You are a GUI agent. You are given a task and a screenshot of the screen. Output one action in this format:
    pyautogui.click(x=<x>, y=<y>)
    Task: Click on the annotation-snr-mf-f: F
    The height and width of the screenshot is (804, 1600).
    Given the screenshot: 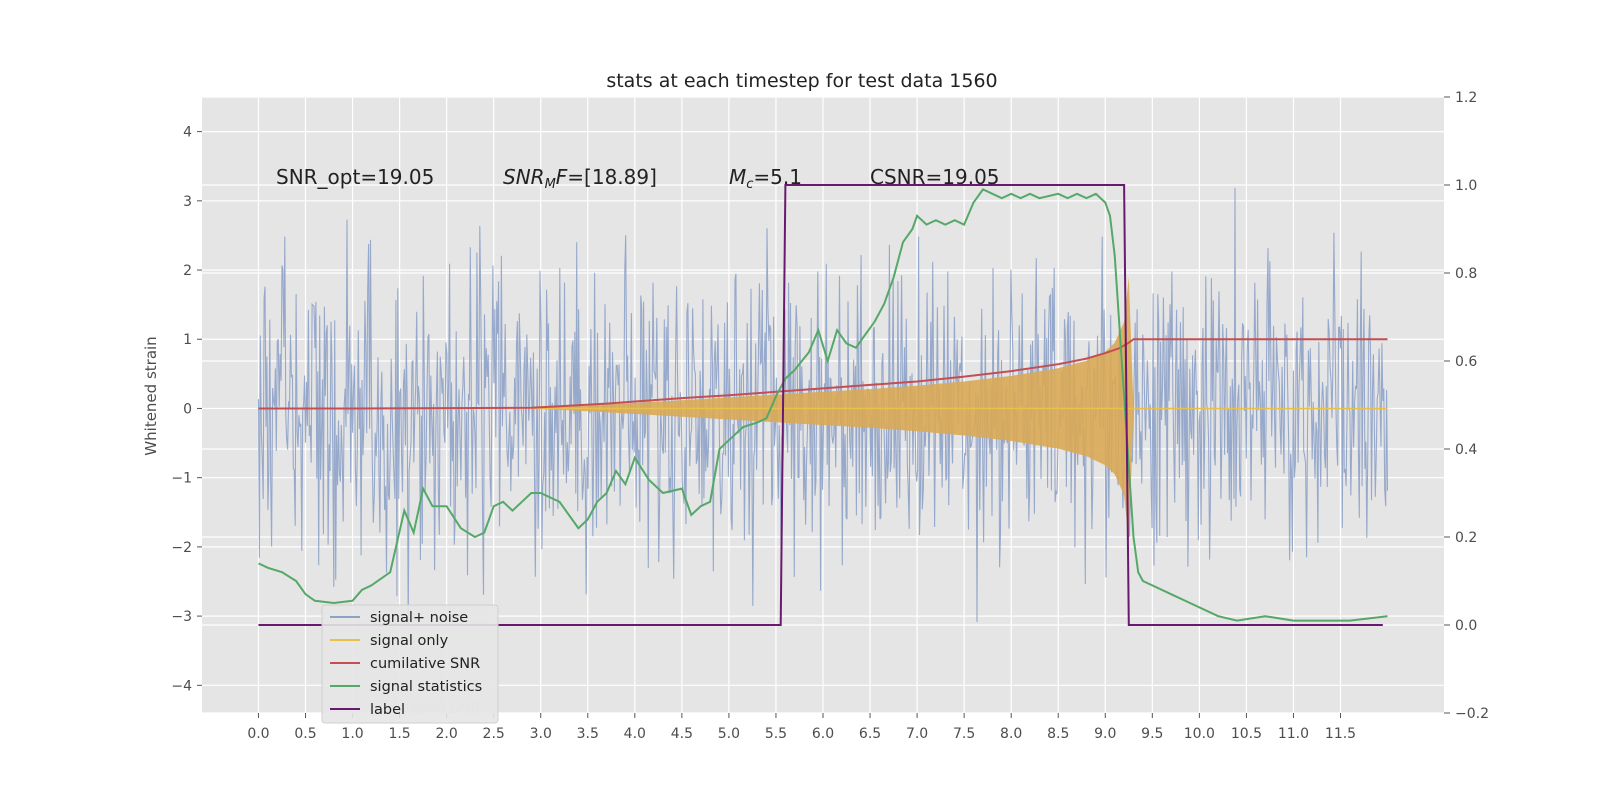 What is the action you would take?
    pyautogui.click(x=562, y=177)
    